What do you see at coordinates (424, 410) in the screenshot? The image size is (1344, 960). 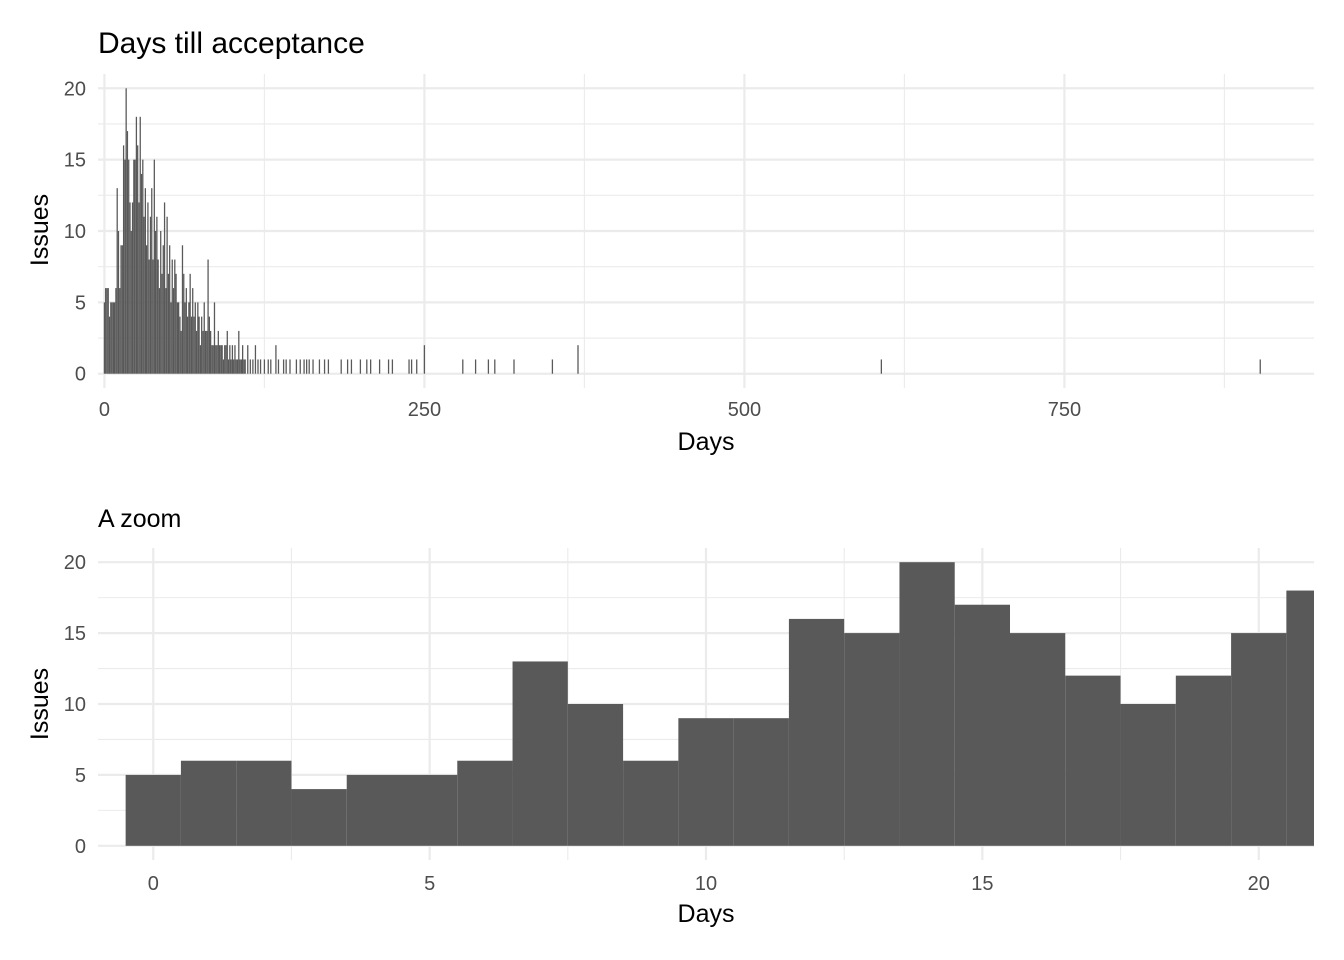 I see `x-tick-label: 250` at bounding box center [424, 410].